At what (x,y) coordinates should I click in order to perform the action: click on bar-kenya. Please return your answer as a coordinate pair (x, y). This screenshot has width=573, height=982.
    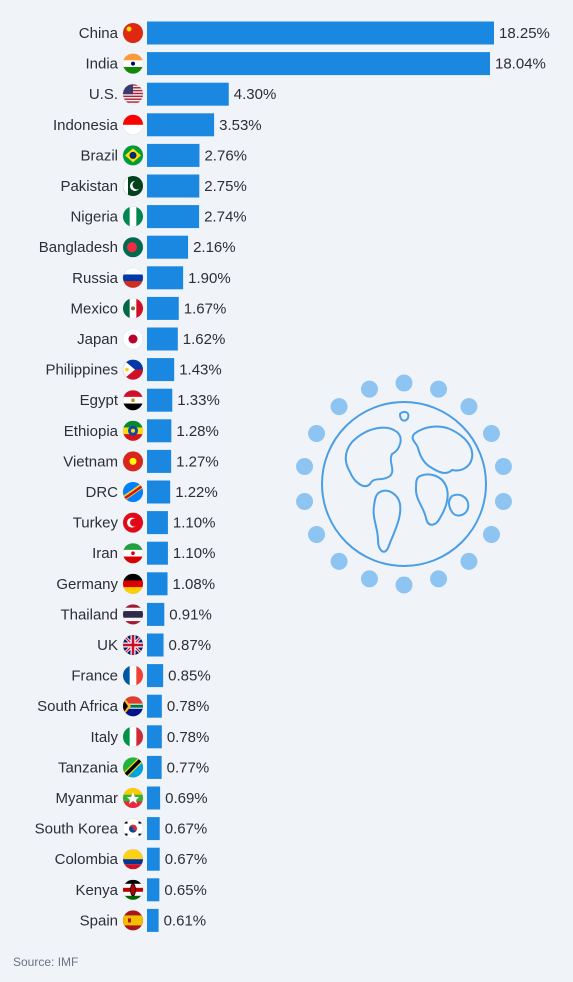
    Looking at the image, I should click on (153, 890).